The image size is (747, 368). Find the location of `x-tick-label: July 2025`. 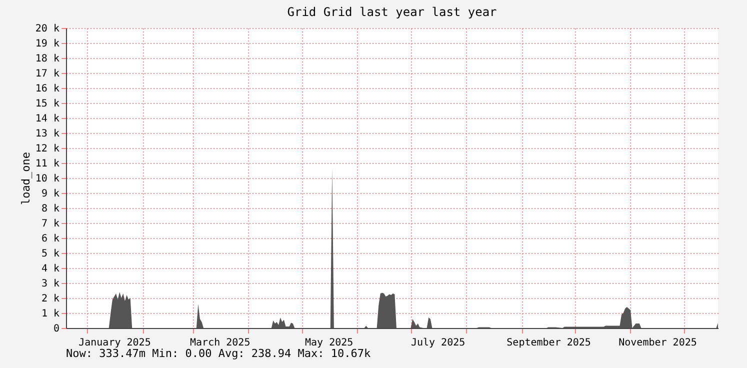

x-tick-label: July 2025 is located at coordinates (438, 343).